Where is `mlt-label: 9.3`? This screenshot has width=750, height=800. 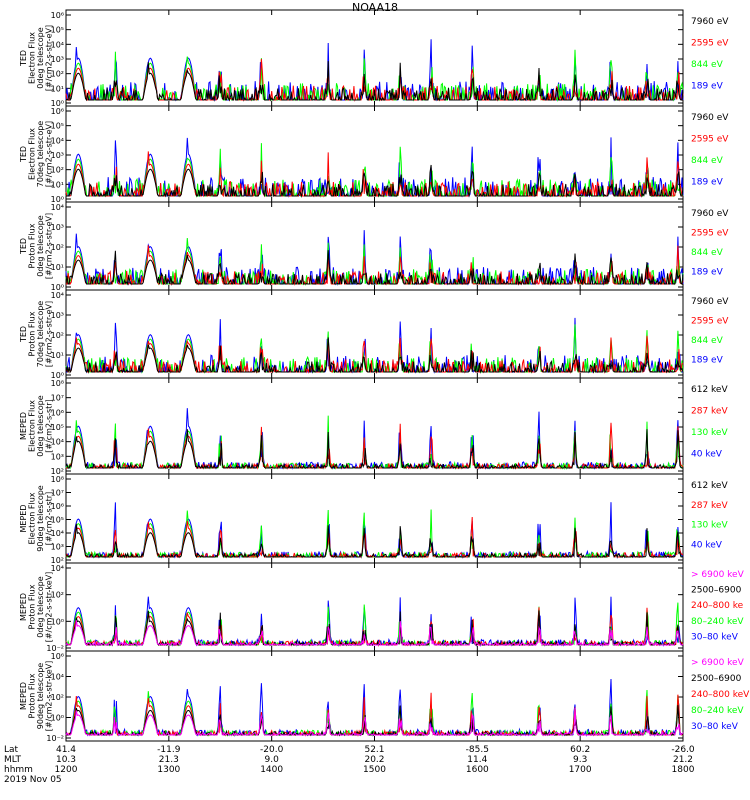 mlt-label: 9.3 is located at coordinates (580, 760).